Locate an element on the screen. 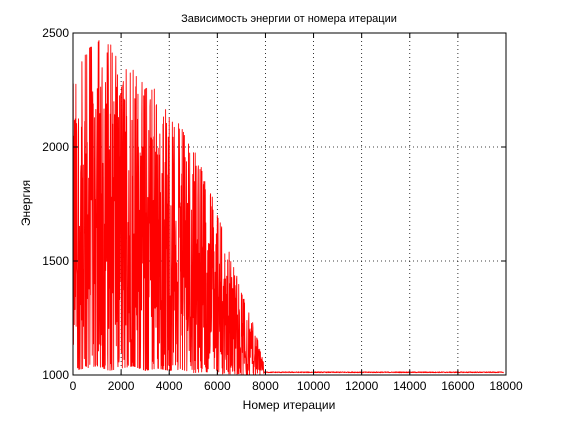 The height and width of the screenshot is (425, 561). x-tick-label: 18000 is located at coordinates (506, 386).